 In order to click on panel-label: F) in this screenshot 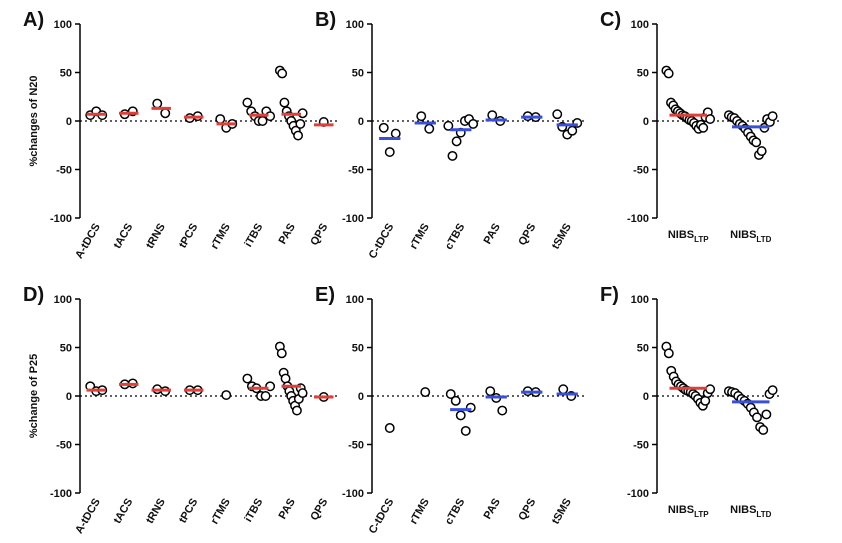, I will do `click(609, 295)`.